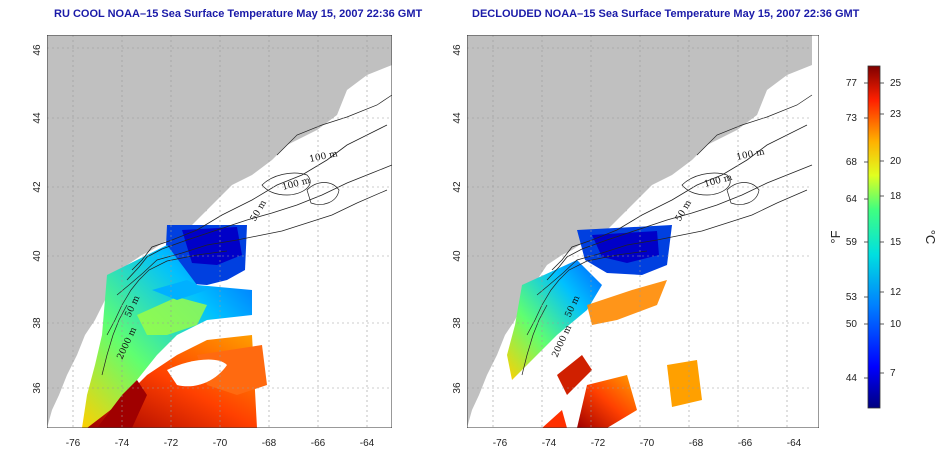 The width and height of the screenshot is (950, 475). I want to click on celsius-tick: 10, so click(896, 324).